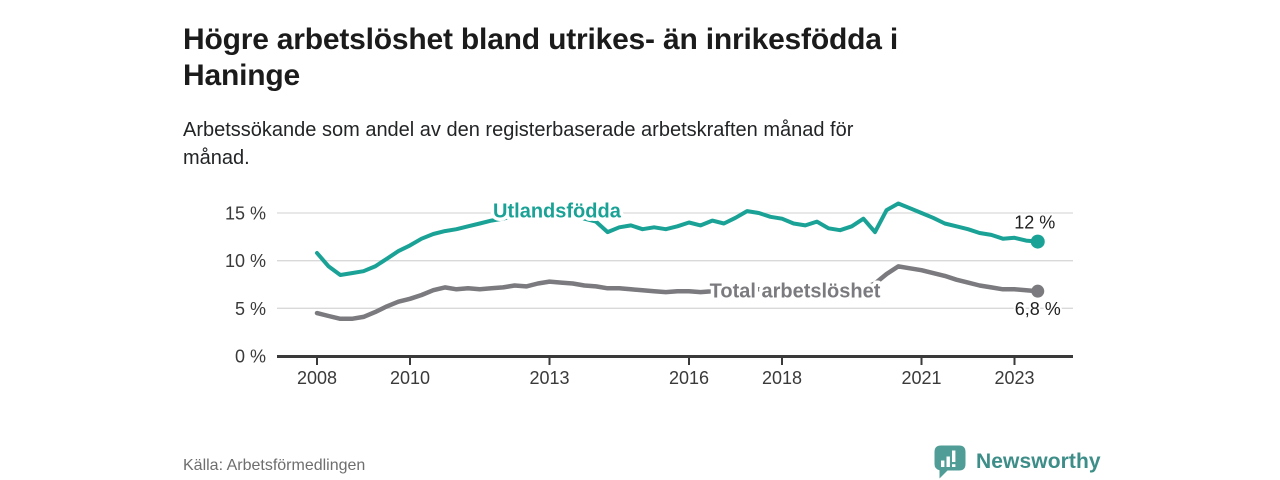  I want to click on series-utlandsfodda-line, so click(677, 239).